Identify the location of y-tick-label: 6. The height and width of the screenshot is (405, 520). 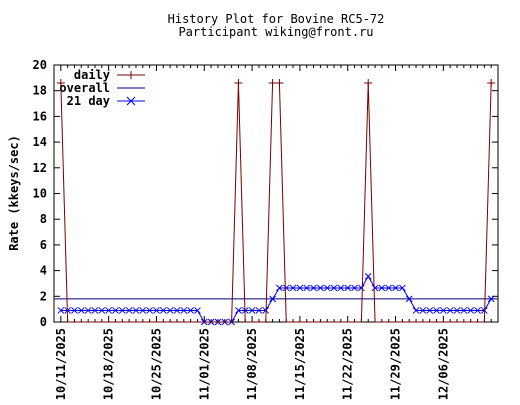
(43, 245).